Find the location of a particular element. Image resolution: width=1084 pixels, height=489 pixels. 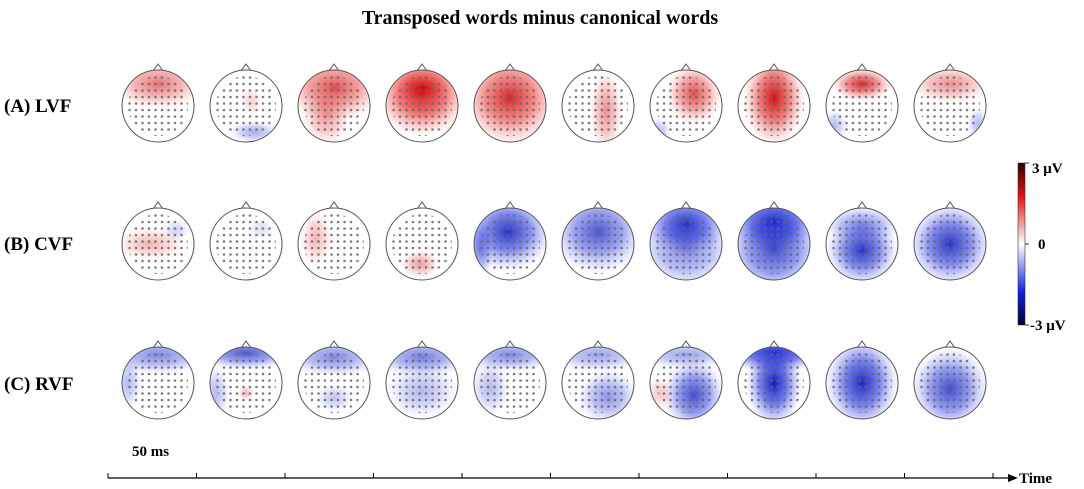

time-axis-label: Time is located at coordinates (1035, 479).